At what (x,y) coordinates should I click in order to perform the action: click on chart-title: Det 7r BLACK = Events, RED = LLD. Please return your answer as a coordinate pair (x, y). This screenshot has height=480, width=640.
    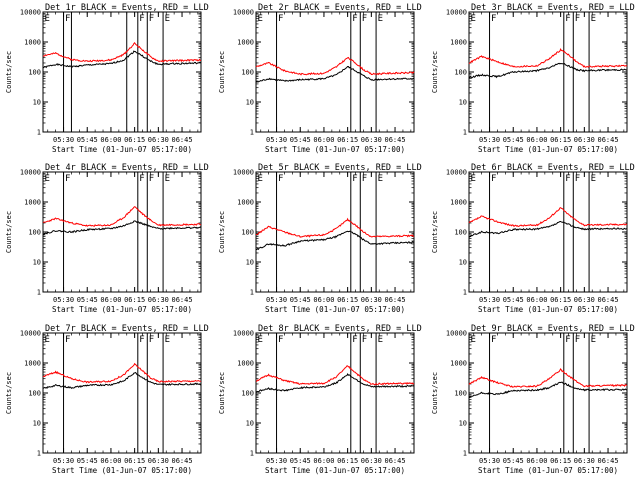
    Looking at the image, I should click on (127, 329).